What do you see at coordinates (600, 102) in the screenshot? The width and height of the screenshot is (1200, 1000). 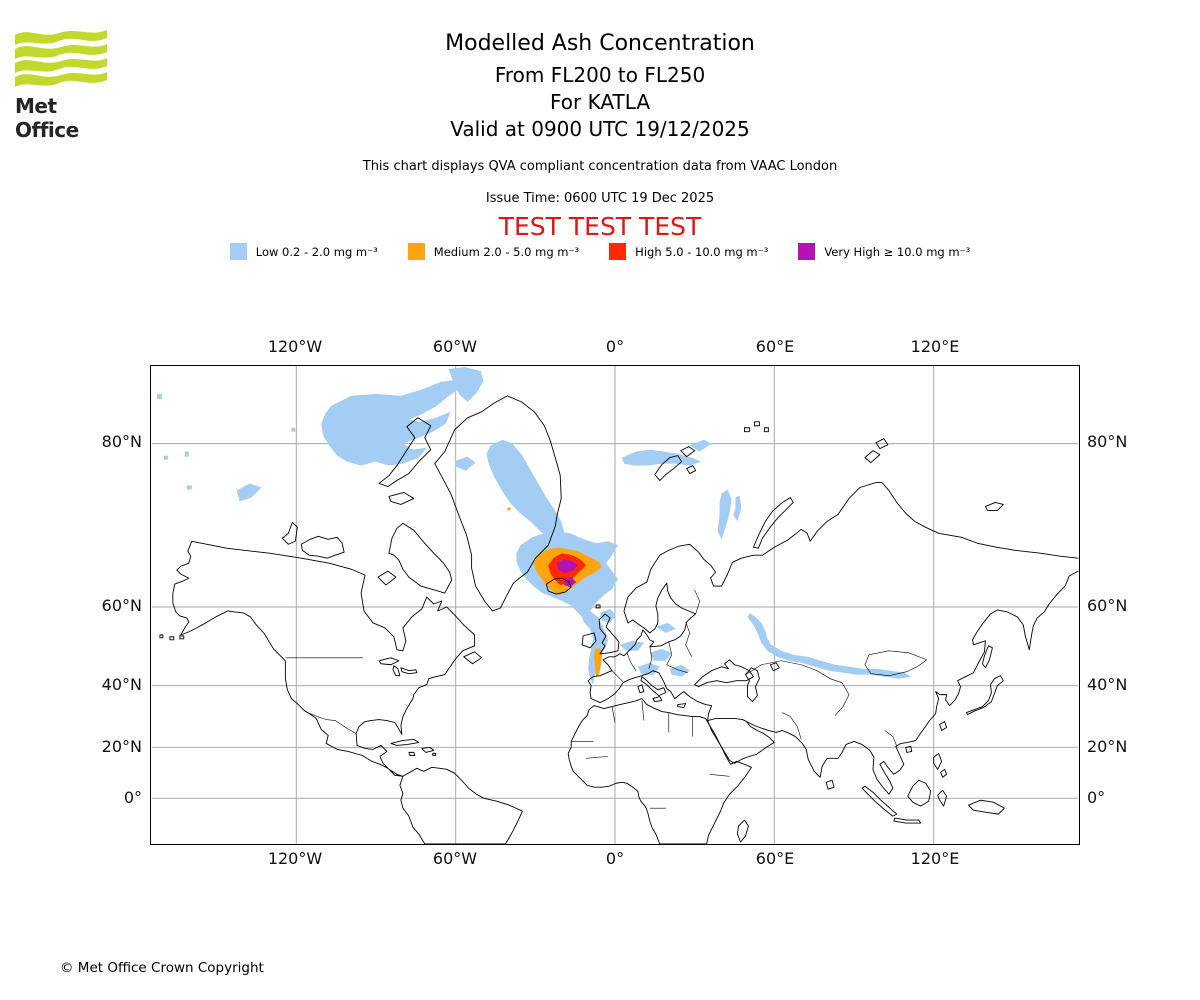 I see `volcano-subtitle: For KATLA` at bounding box center [600, 102].